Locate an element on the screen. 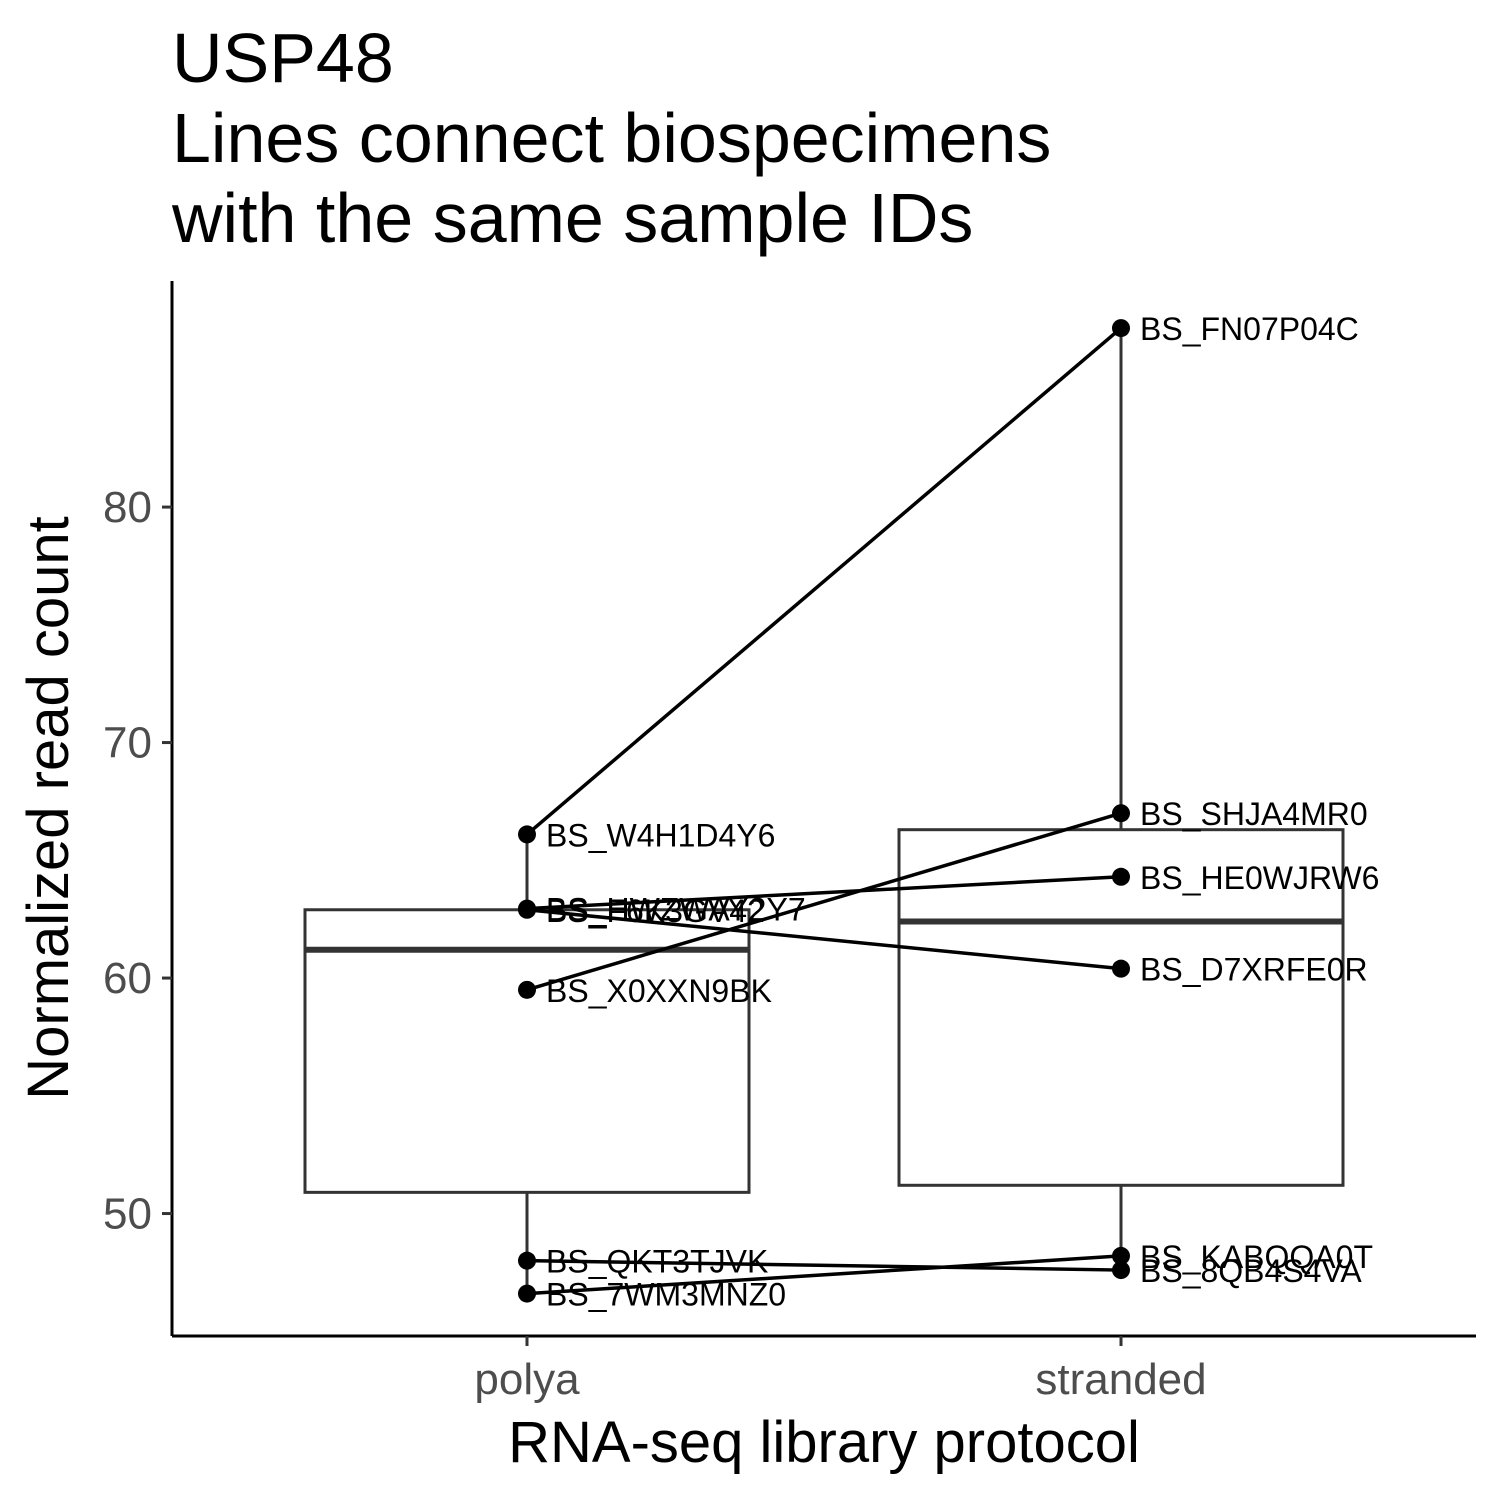  point-BS_HE0WJRW6 is located at coordinates (1121, 877).